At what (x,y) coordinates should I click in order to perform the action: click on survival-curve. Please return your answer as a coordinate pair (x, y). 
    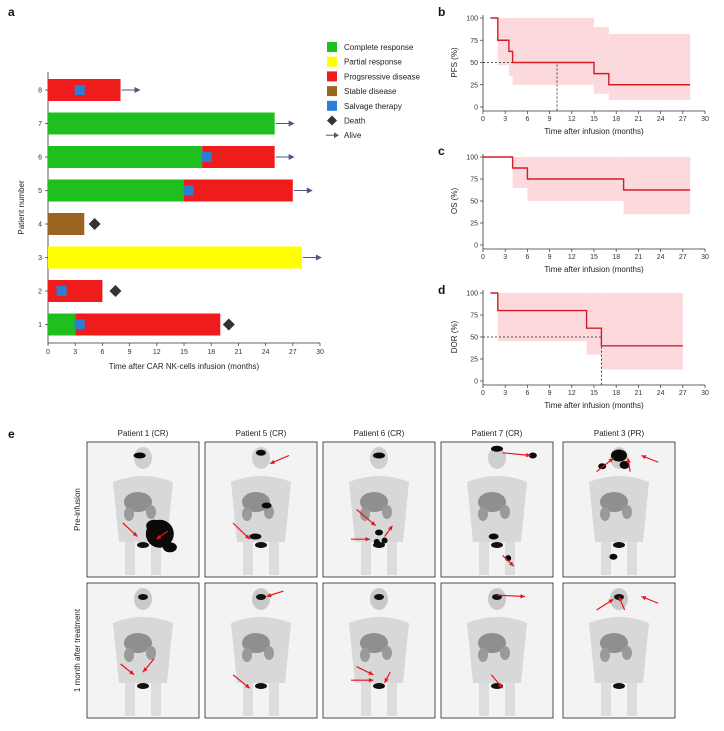
    Looking at the image, I should click on (590, 51).